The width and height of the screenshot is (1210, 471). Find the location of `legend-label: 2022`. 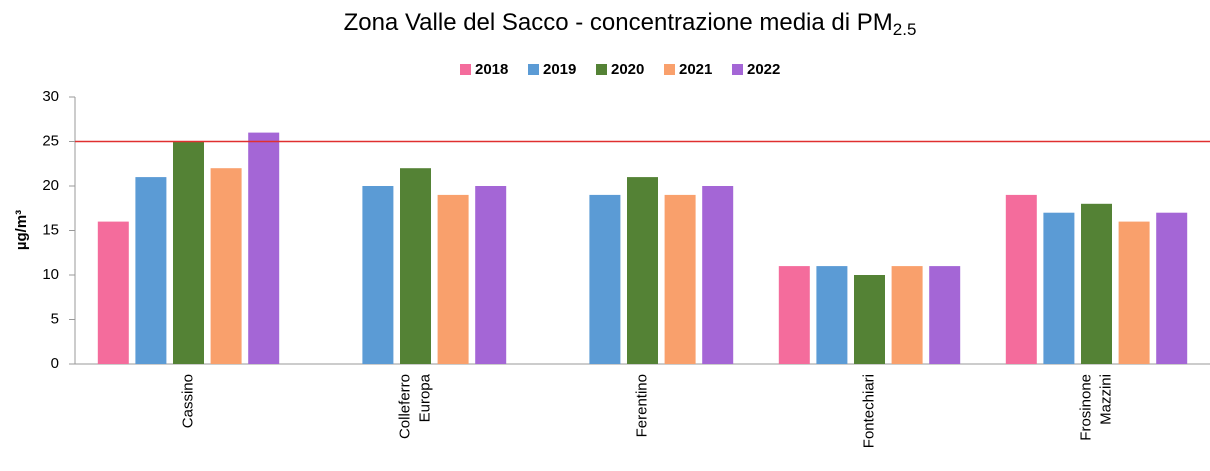

legend-label: 2022 is located at coordinates (763, 69).